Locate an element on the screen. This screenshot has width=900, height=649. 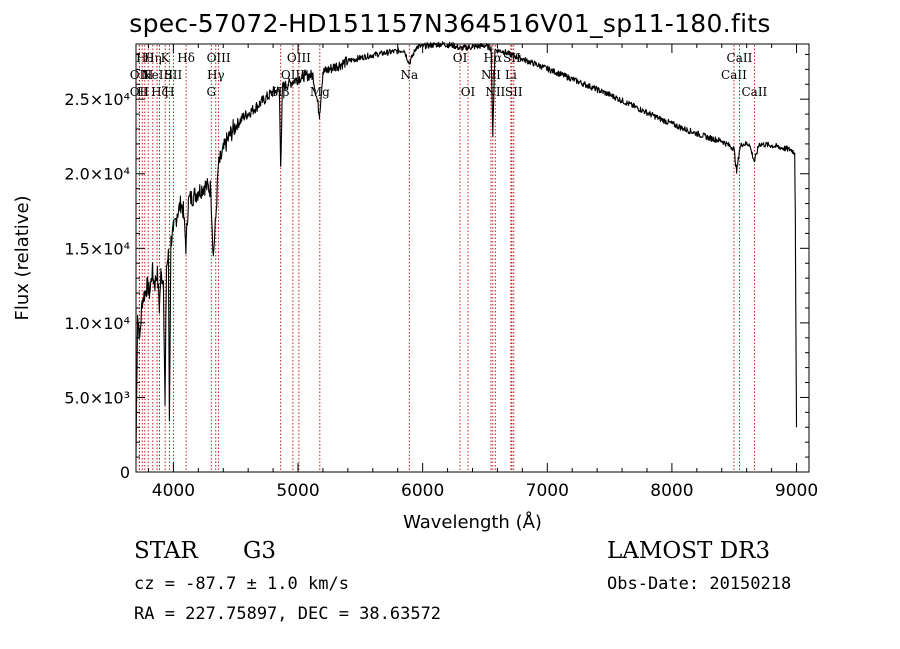
object-class: STAR is located at coordinates (166, 551).